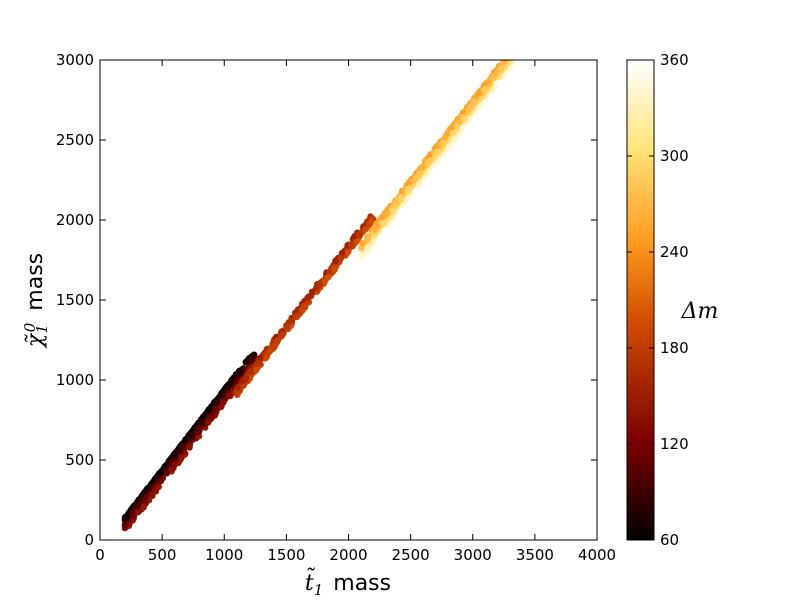 The width and height of the screenshot is (800, 600). I want to click on x-tick-label: 4000, so click(597, 555).